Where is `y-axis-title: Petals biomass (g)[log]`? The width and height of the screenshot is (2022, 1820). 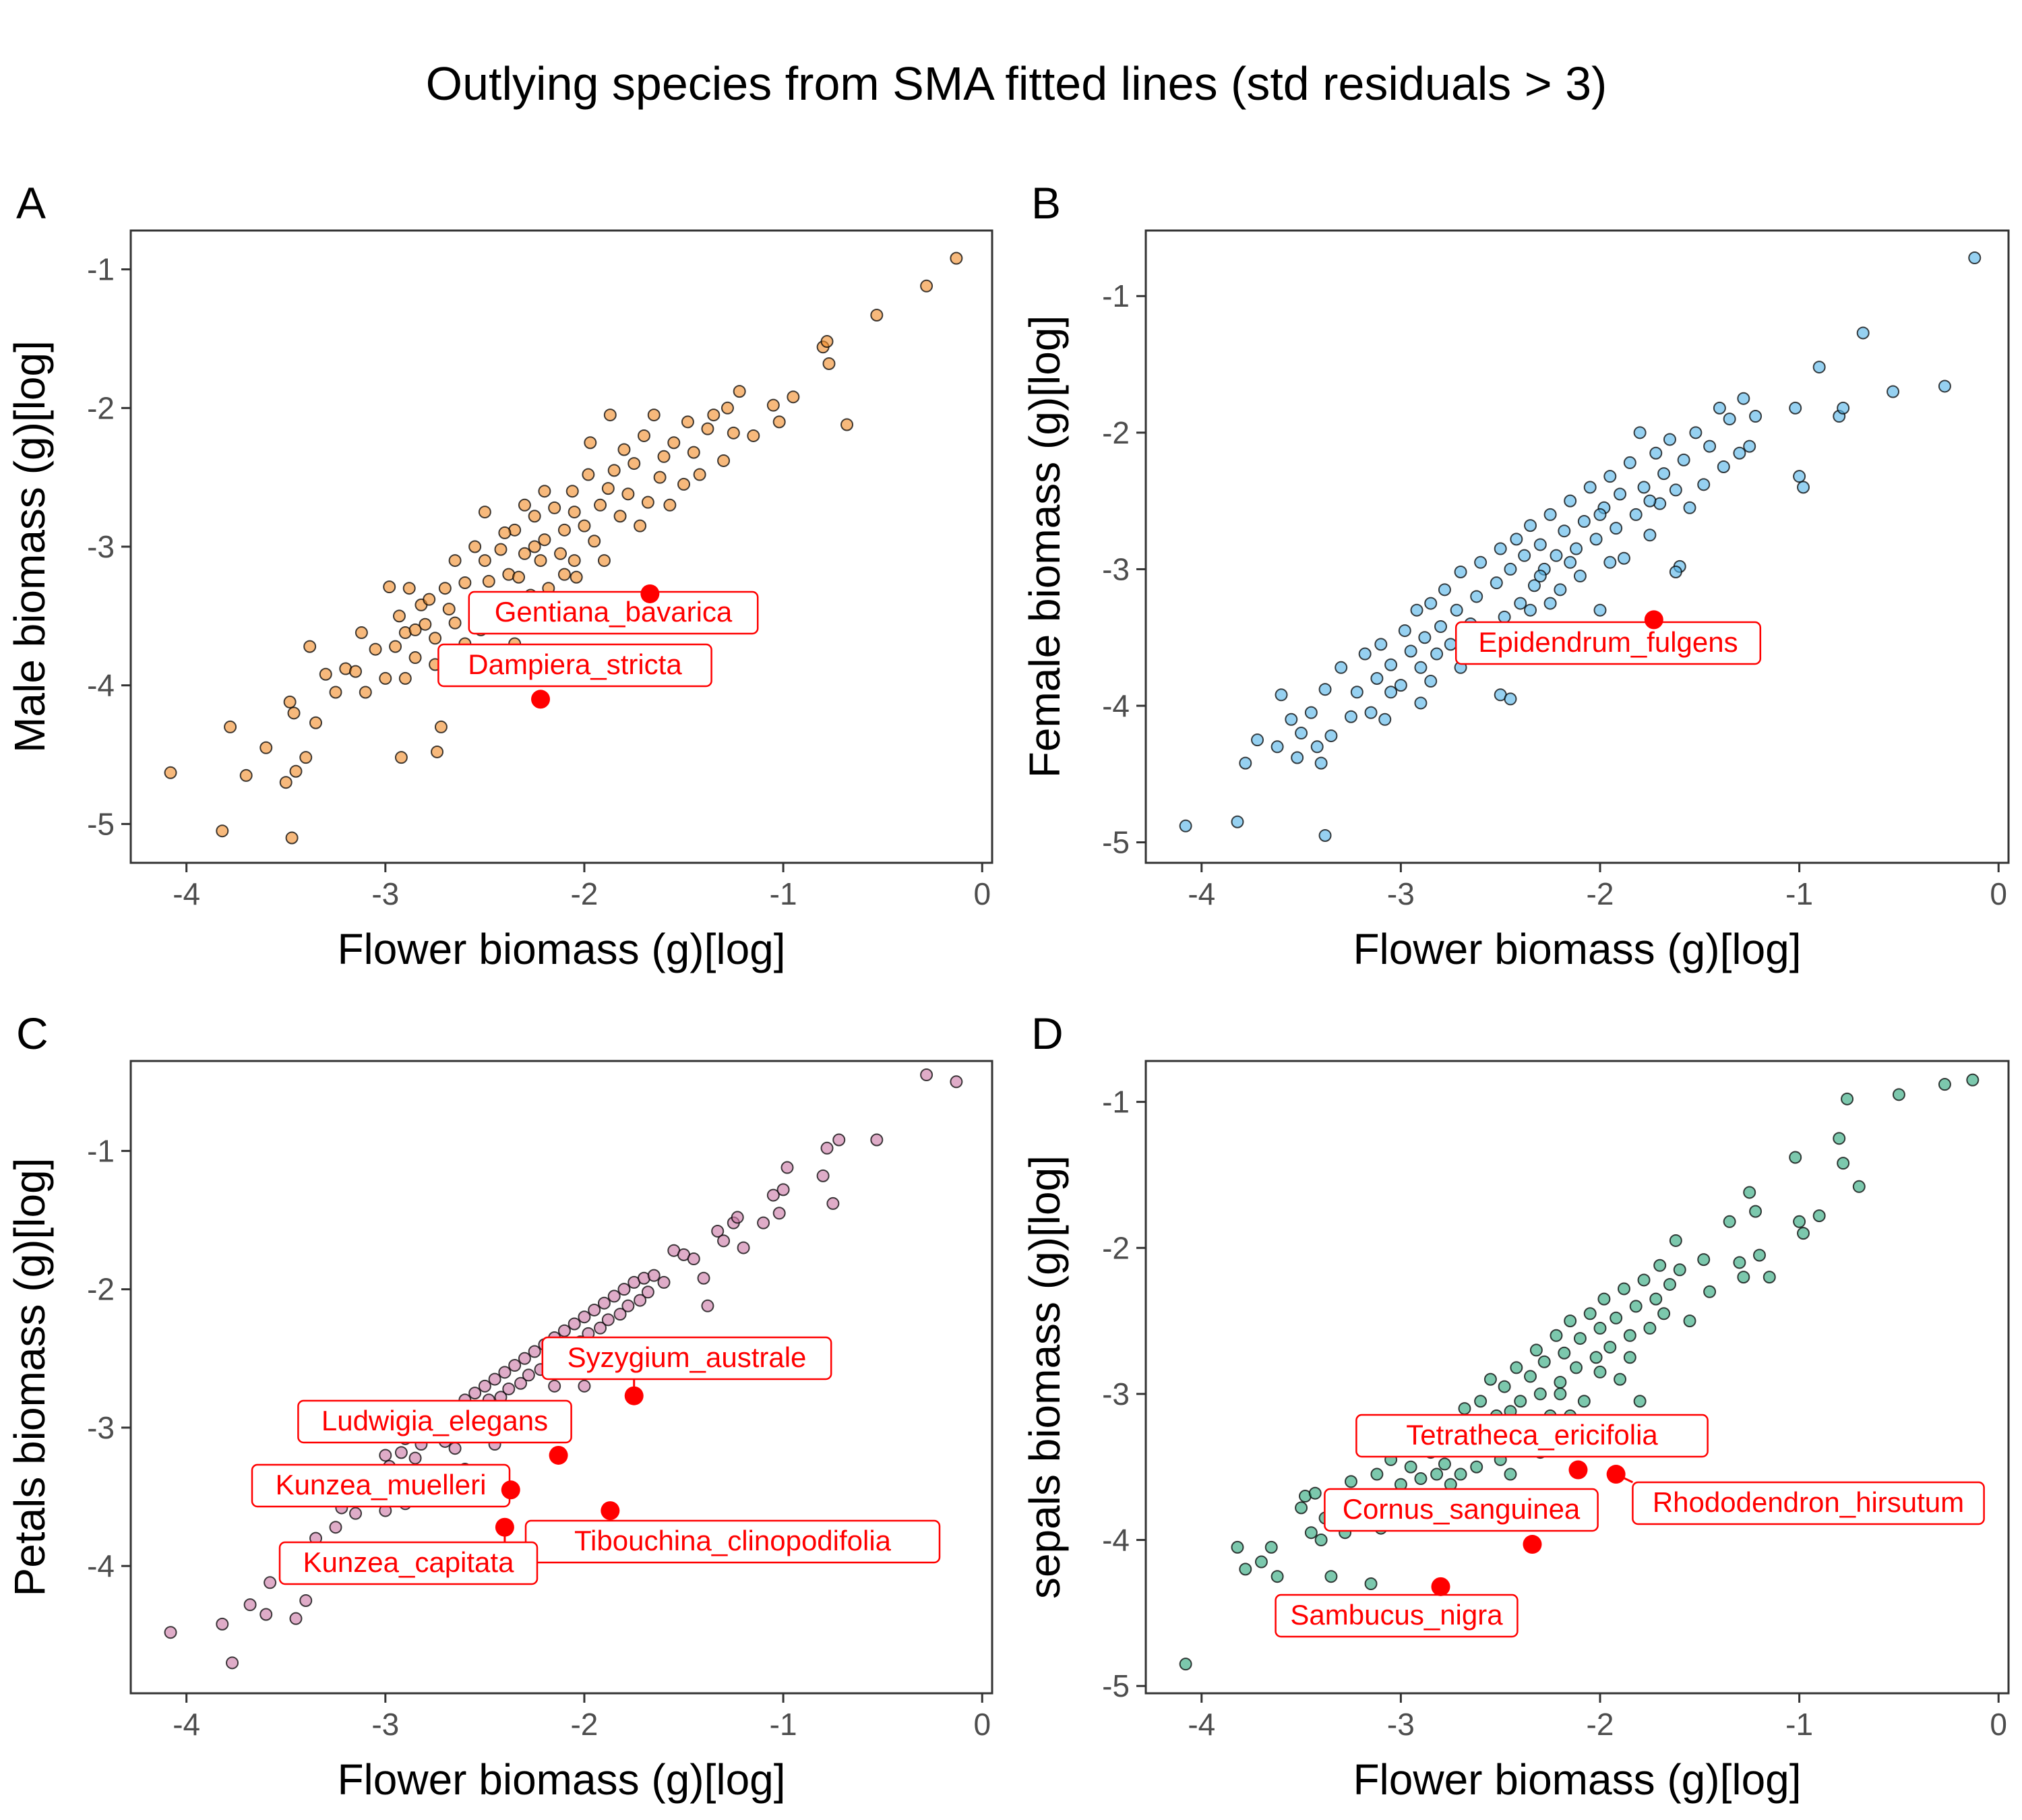 y-axis-title: Petals biomass (g)[log] is located at coordinates (29, 1377).